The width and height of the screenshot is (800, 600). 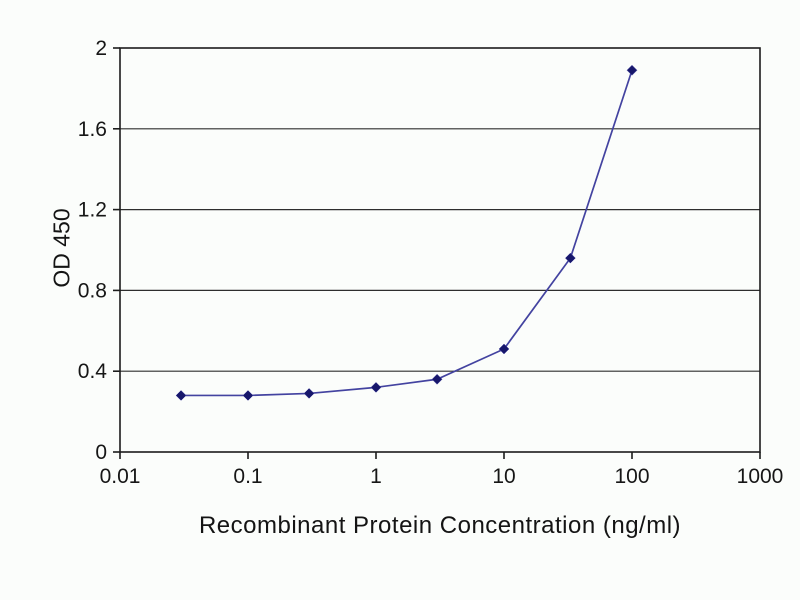 What do you see at coordinates (101, 48) in the screenshot?
I see `y-tick-label: 2` at bounding box center [101, 48].